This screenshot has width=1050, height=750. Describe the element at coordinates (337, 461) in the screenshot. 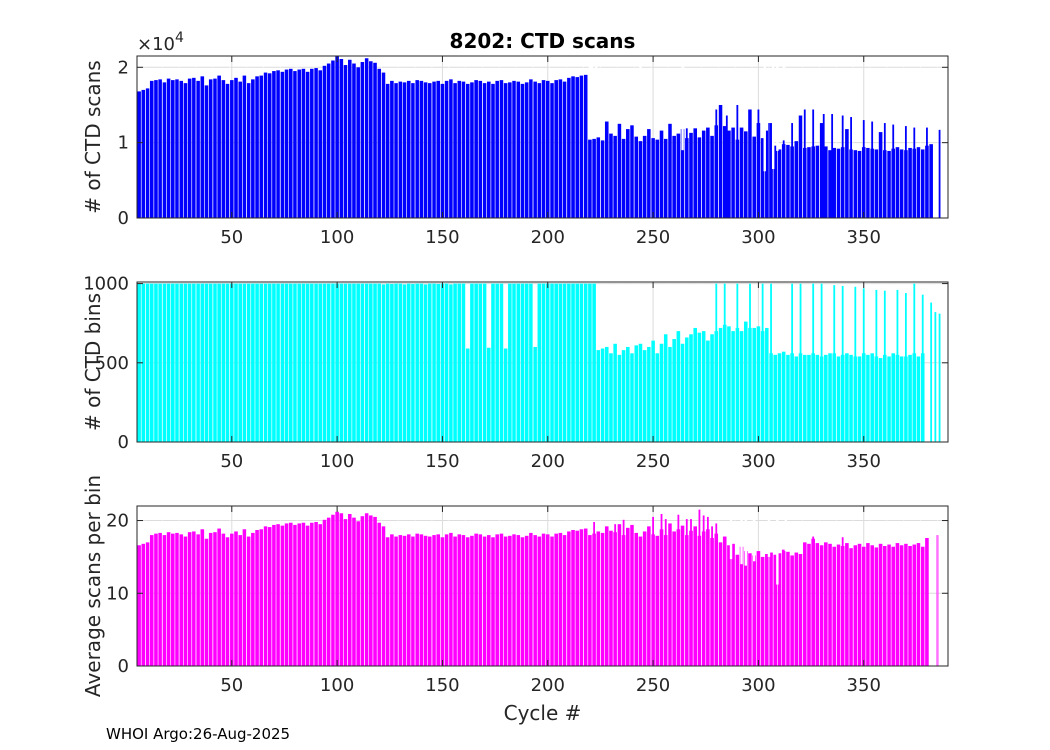

I see `x-tick-label: 100` at that location.